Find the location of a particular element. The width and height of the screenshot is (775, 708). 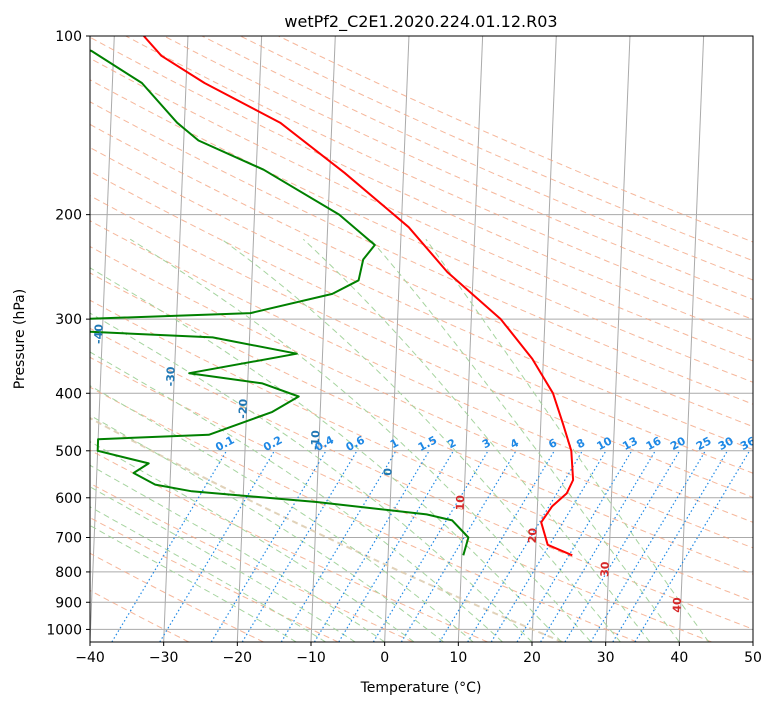

x-tick-label: −20 is located at coordinates (238, 658).